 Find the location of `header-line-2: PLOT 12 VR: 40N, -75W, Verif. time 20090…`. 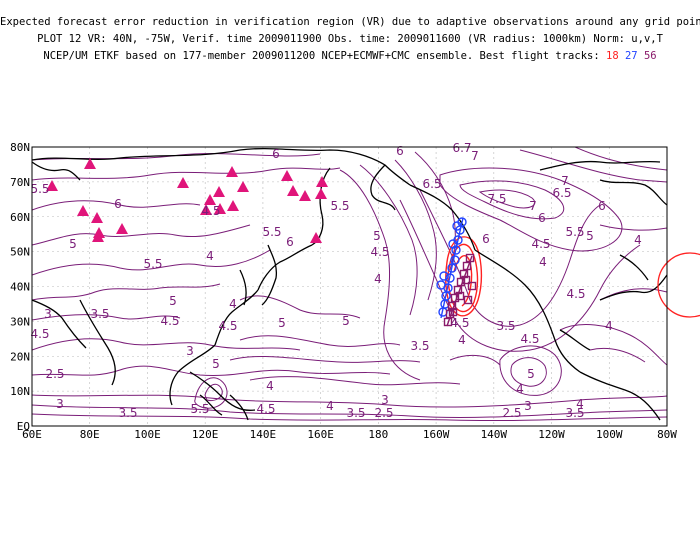

header-line-2: PLOT 12 VR: 40N, -75W, Verif. time 20090… is located at coordinates (350, 39).